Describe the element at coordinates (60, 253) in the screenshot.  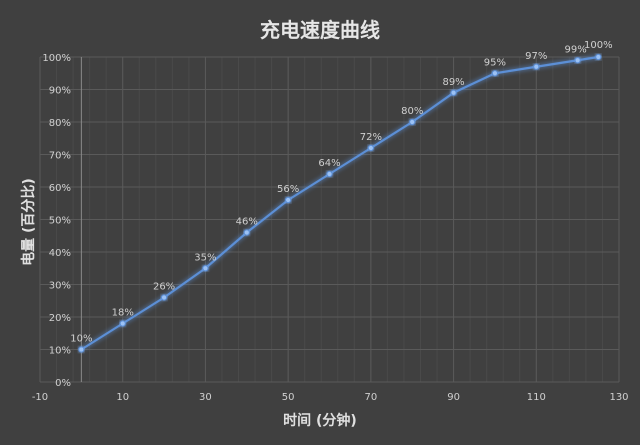
I see `y-tick-label: 40%` at that location.